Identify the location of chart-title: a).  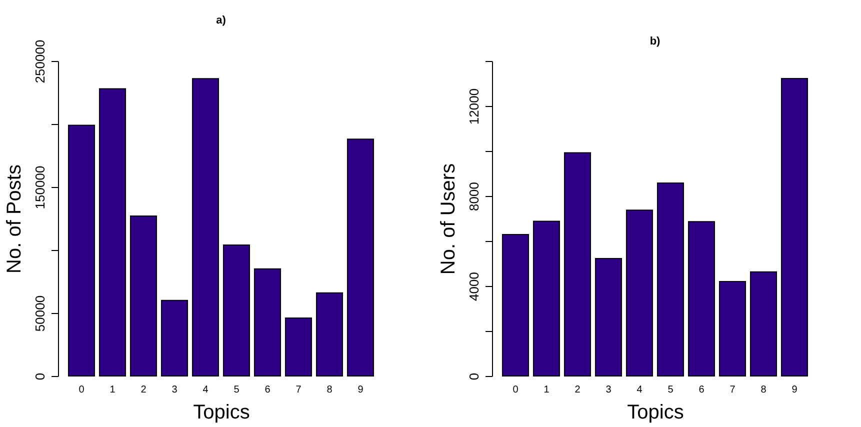
(221, 20).